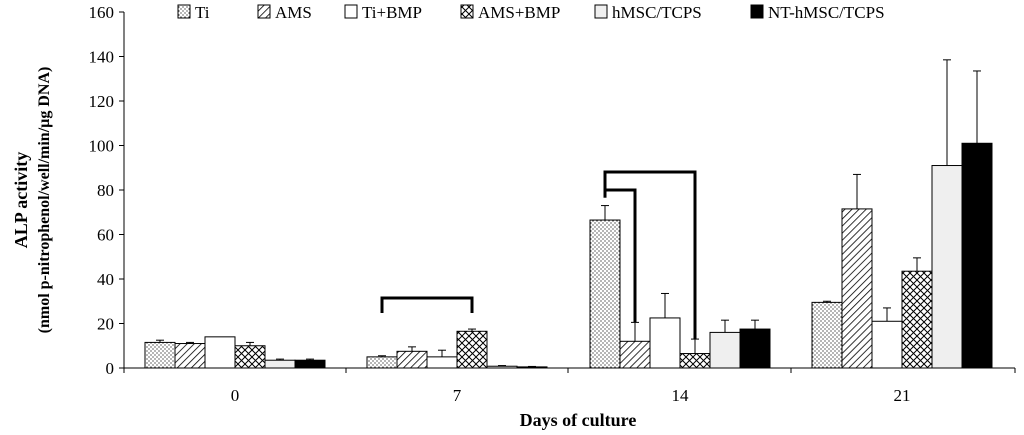 The height and width of the screenshot is (435, 1024). I want to click on legend-label: AMS, so click(293, 12).